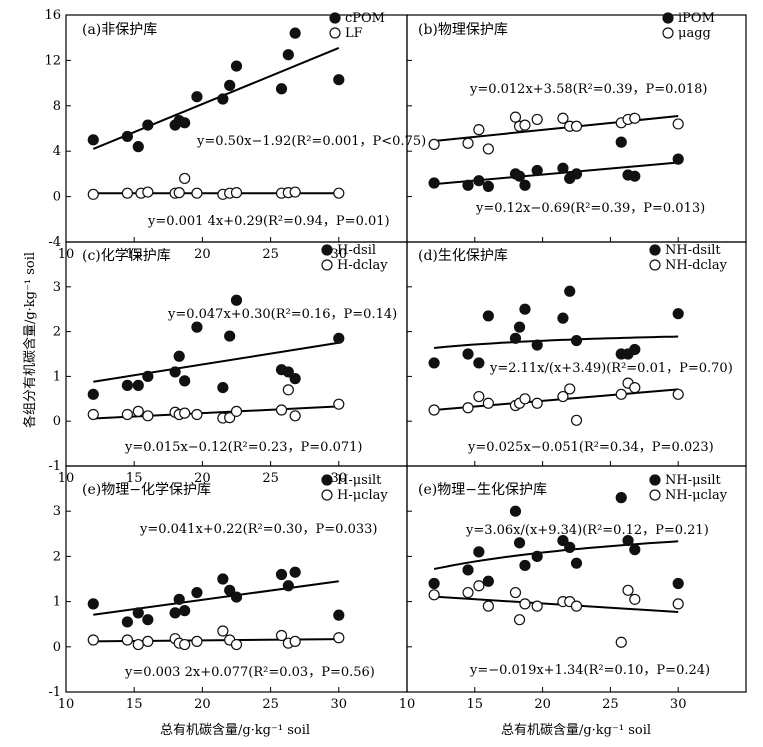 Image resolution: width=763 pixels, height=747 pixels. Describe the element at coordinates (268, 221) in the screenshot. I see `equation-label: y=0.001 4x+0.29(R²=0.94，P=0.01)` at that location.